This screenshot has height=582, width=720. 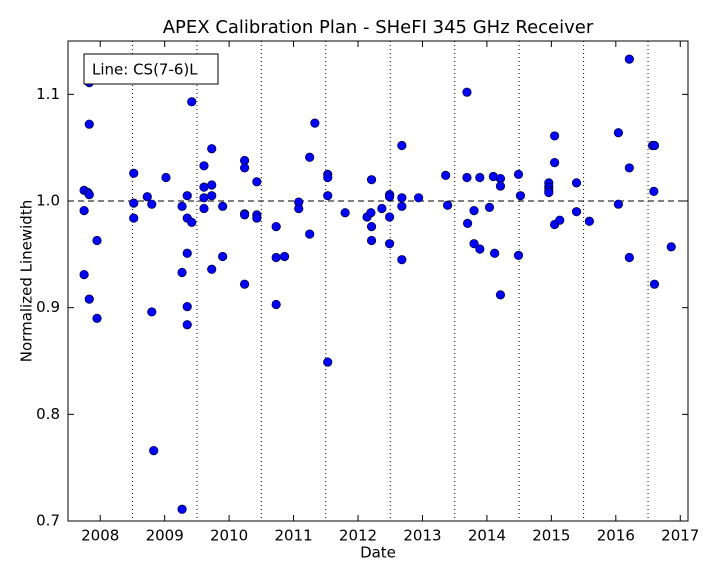 I want to click on x-tick-label: 2013, so click(x=422, y=536).